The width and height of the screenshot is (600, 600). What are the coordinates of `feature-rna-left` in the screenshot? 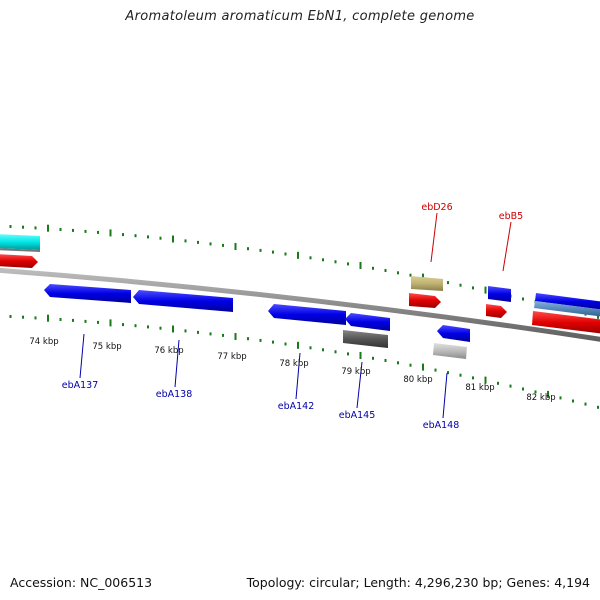 It's located at (19, 261).